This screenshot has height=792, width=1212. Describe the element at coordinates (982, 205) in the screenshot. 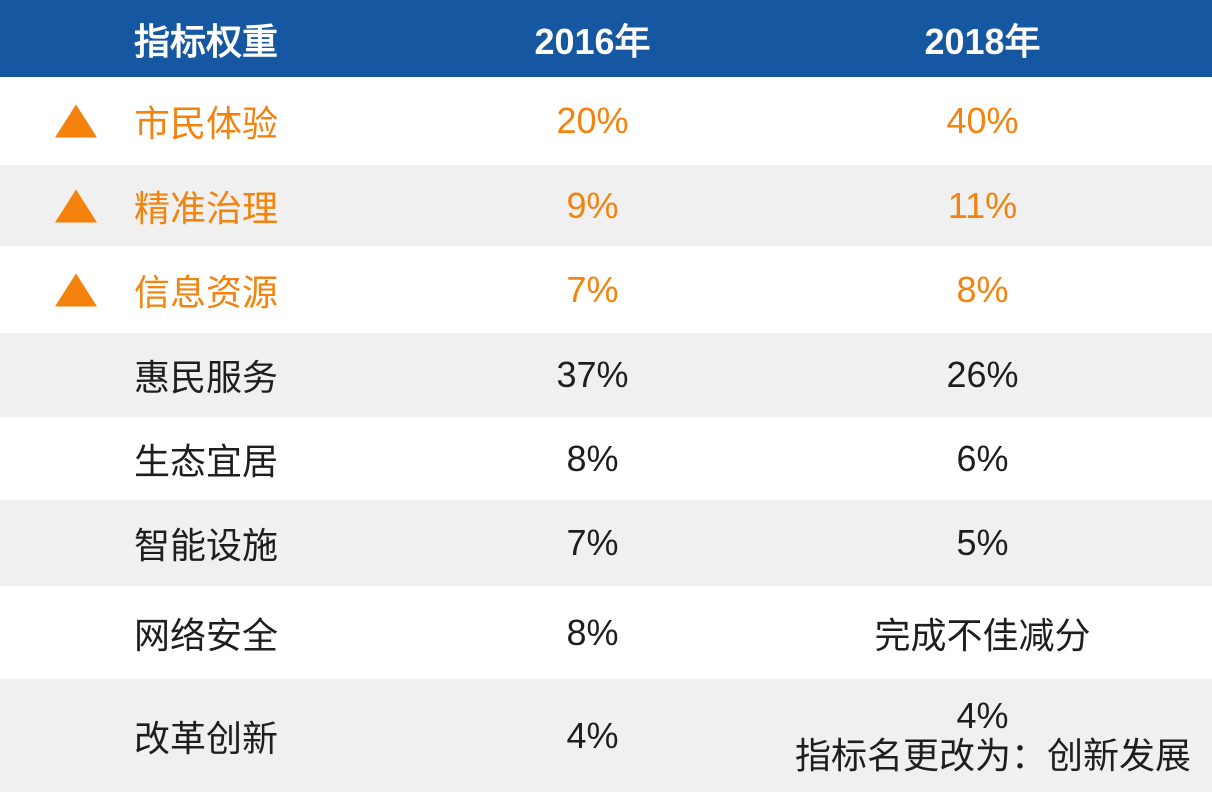

I see `weight-2018: 11%` at that location.